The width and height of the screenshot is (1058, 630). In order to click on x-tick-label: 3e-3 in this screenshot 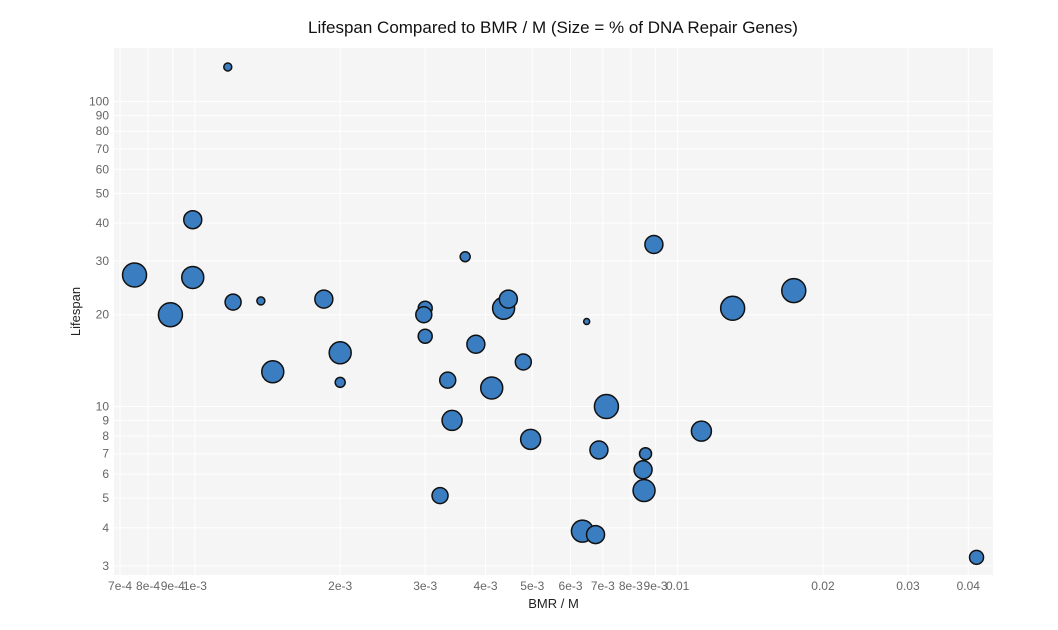, I will do `click(425, 586)`.